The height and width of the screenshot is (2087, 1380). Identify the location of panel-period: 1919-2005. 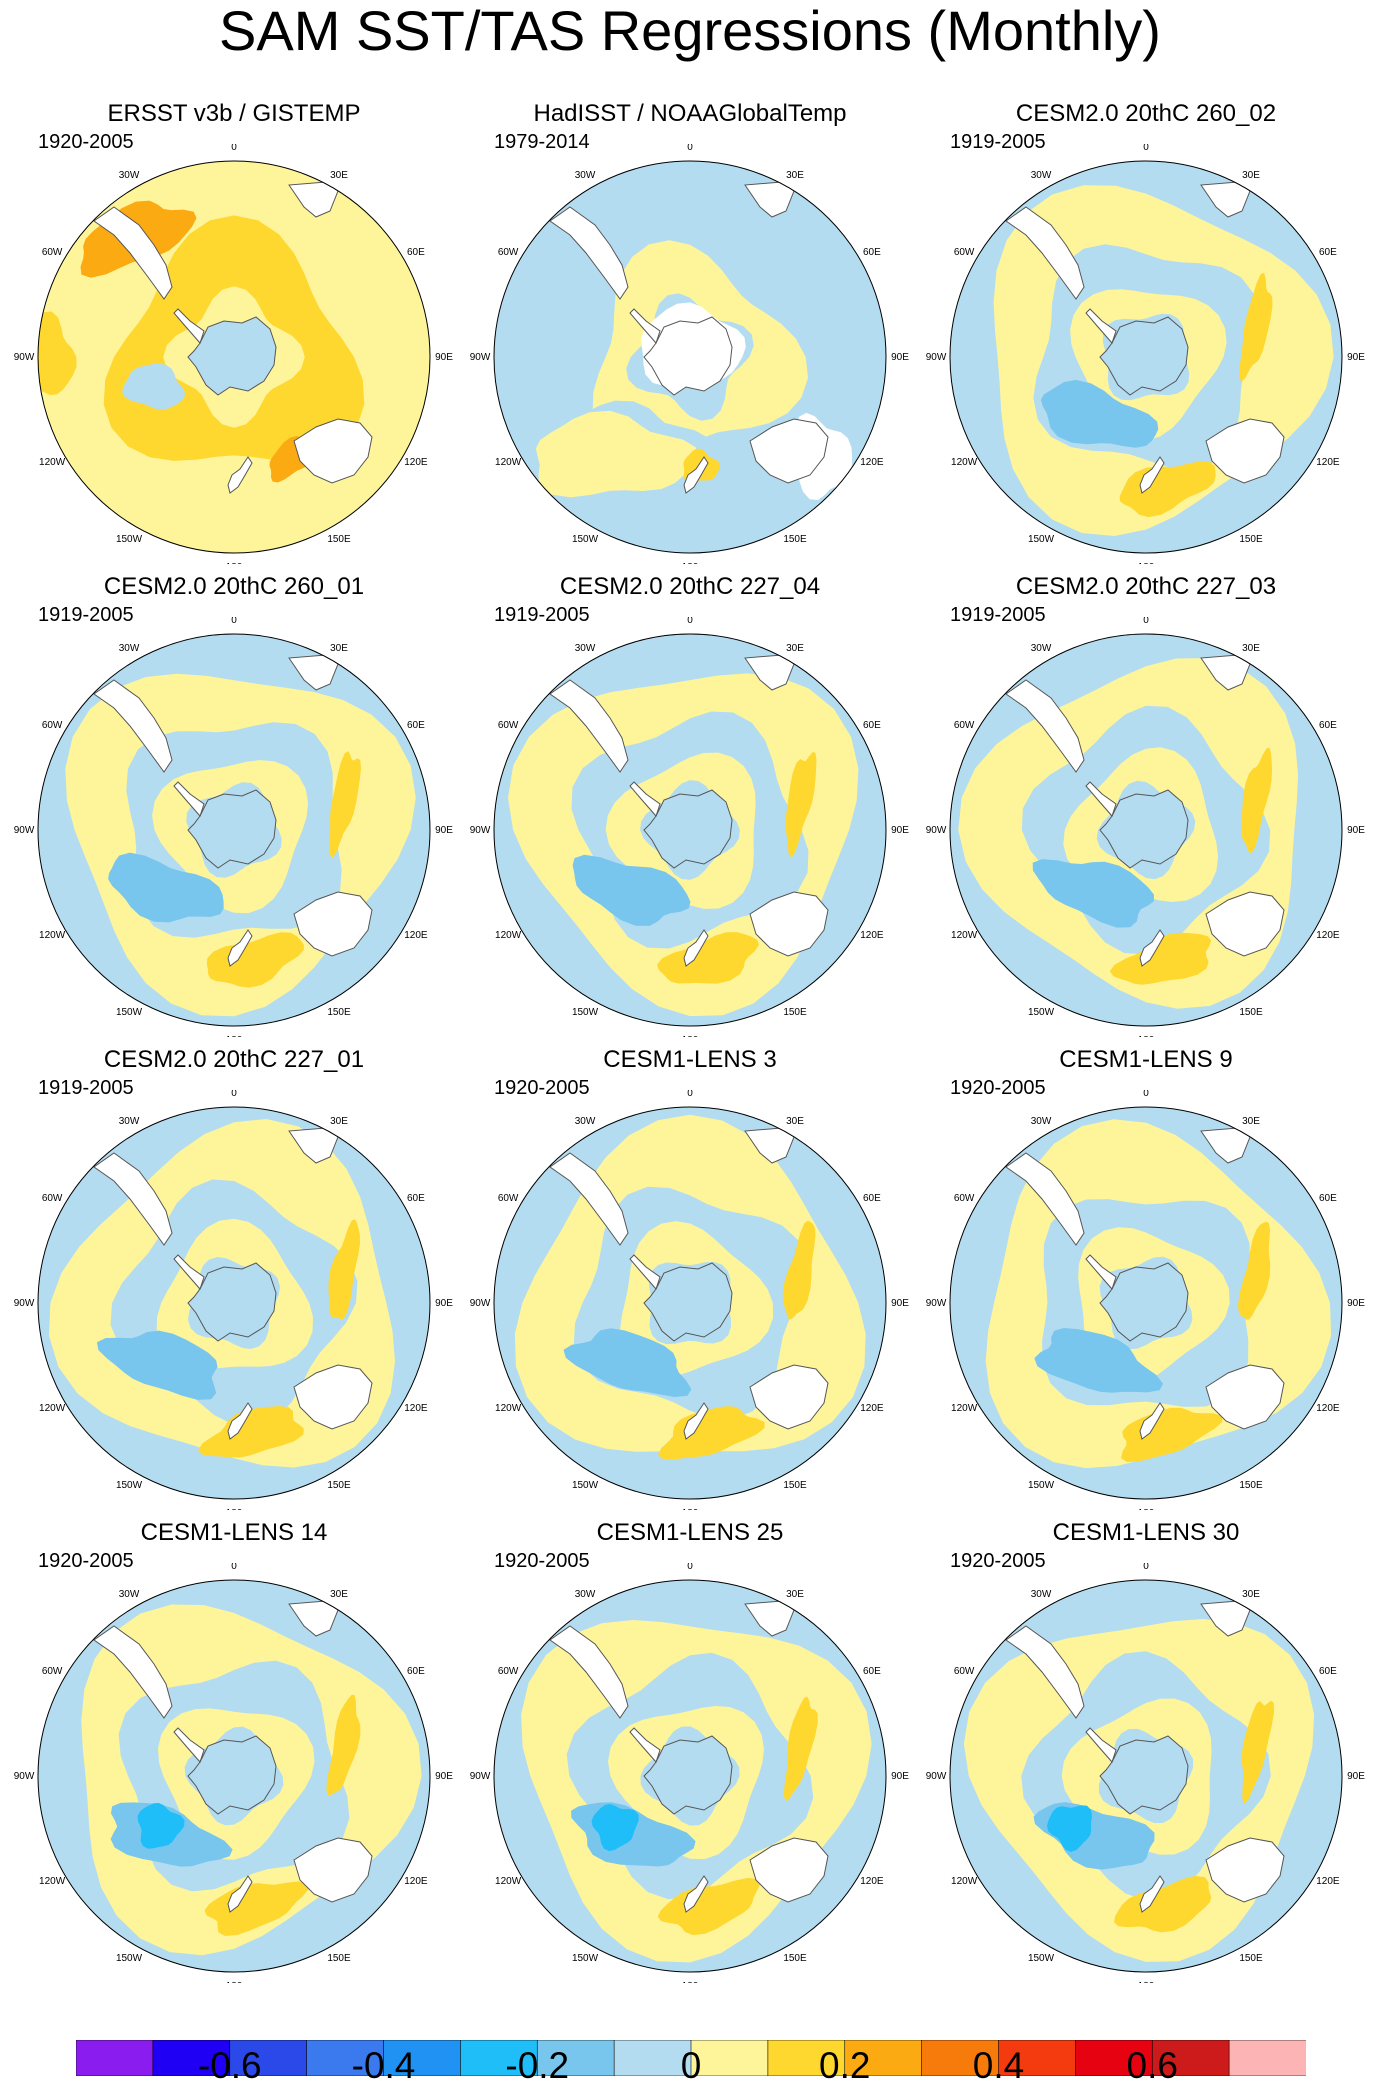
(998, 615).